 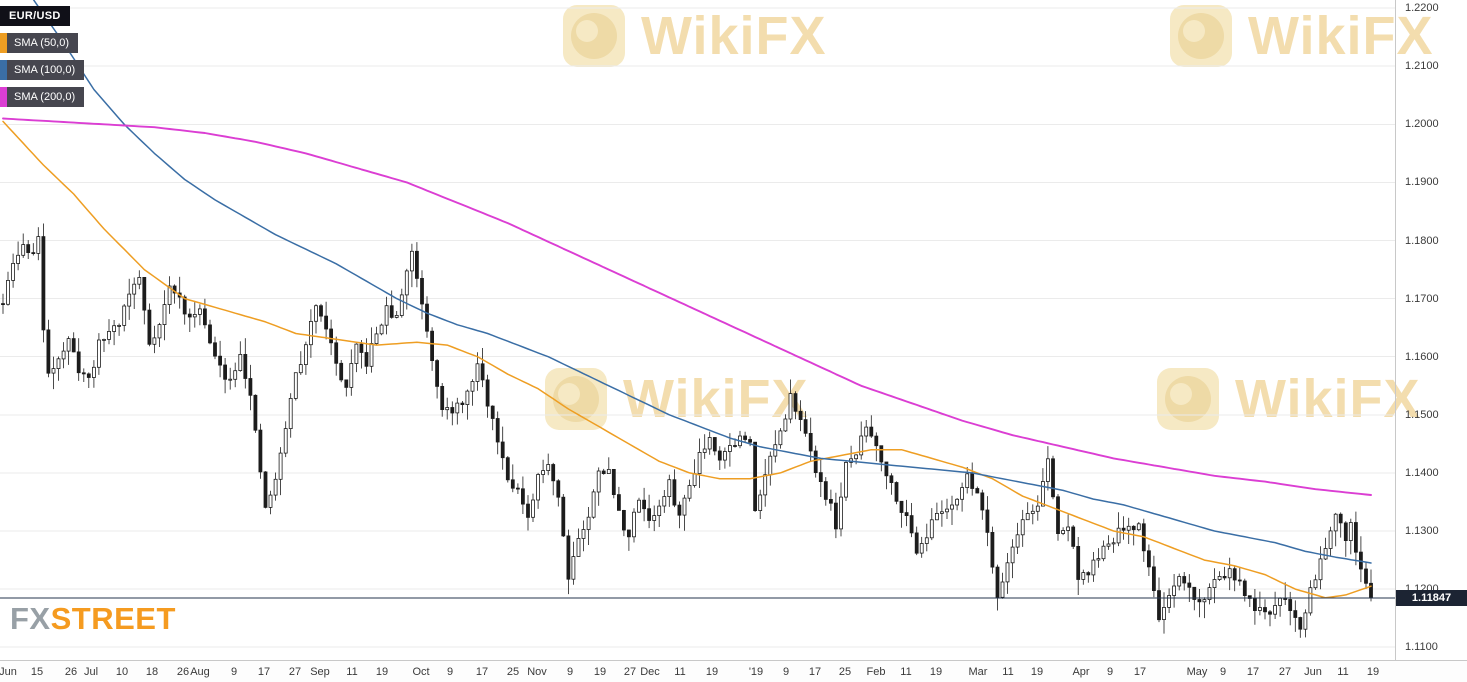 What do you see at coordinates (1197, 672) in the screenshot?
I see `time-tick-label: May` at bounding box center [1197, 672].